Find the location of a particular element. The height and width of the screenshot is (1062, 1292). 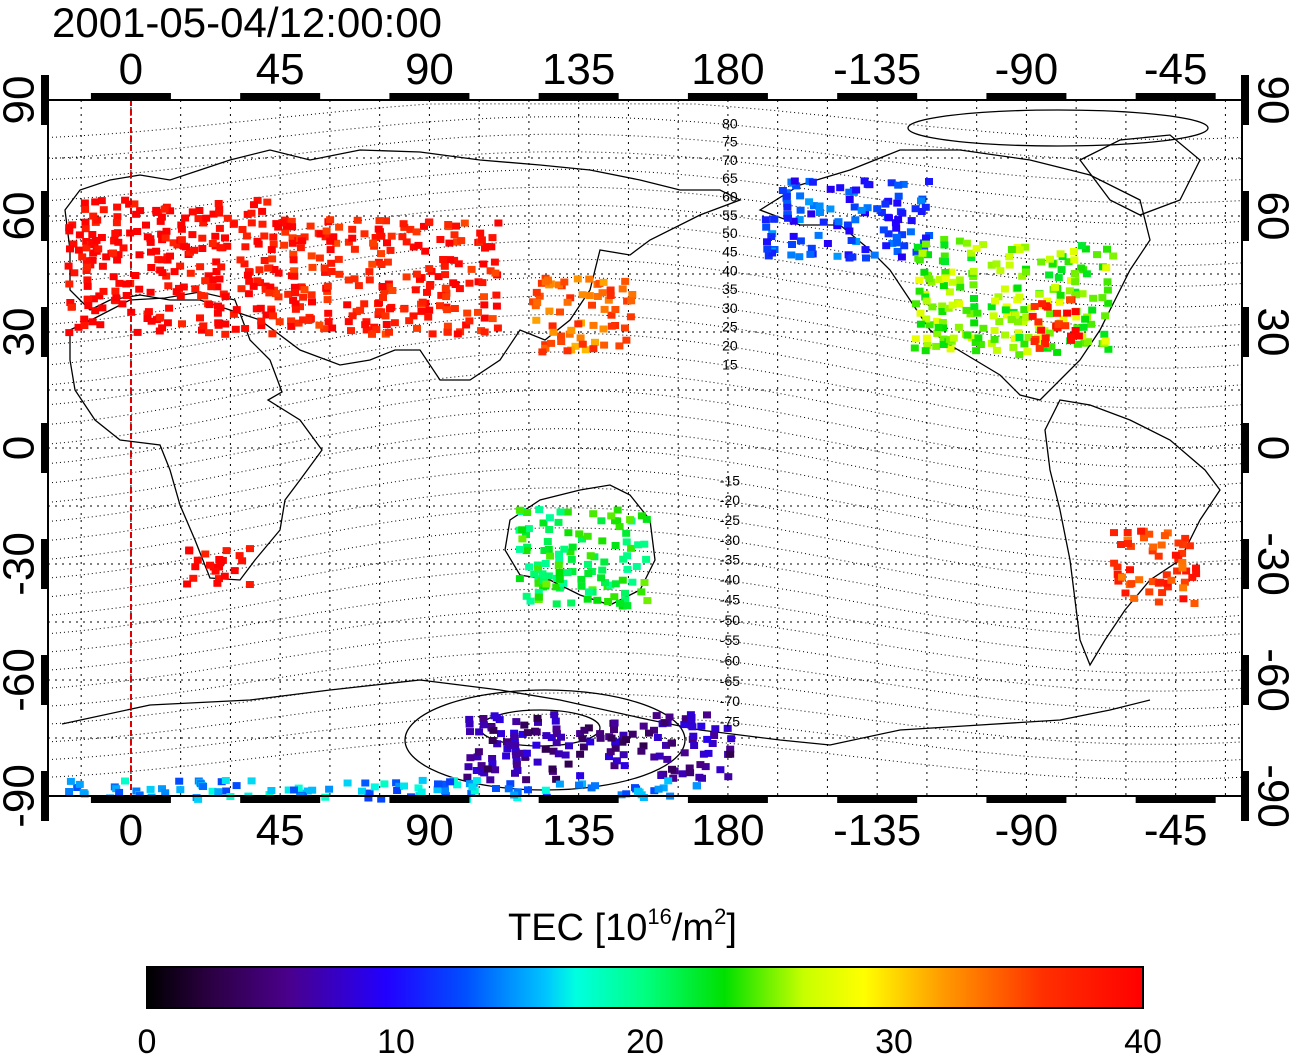

contour-value-label: 35 is located at coordinates (730, 289).